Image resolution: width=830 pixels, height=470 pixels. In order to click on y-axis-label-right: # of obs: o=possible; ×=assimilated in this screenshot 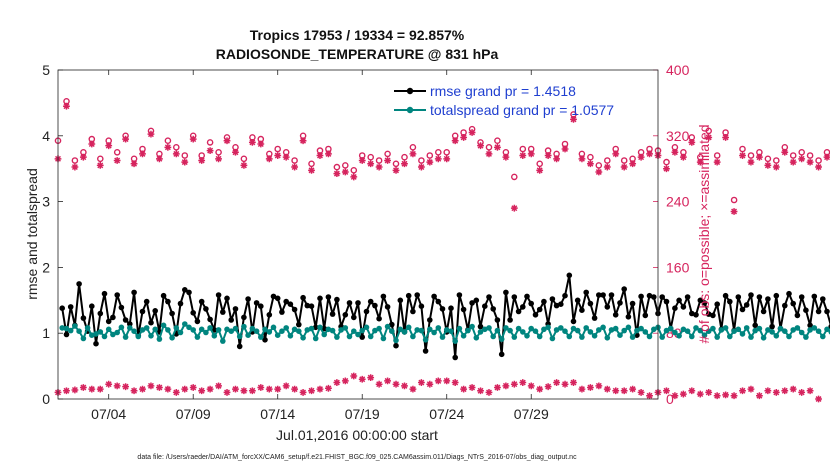, I will do `click(704, 233)`.